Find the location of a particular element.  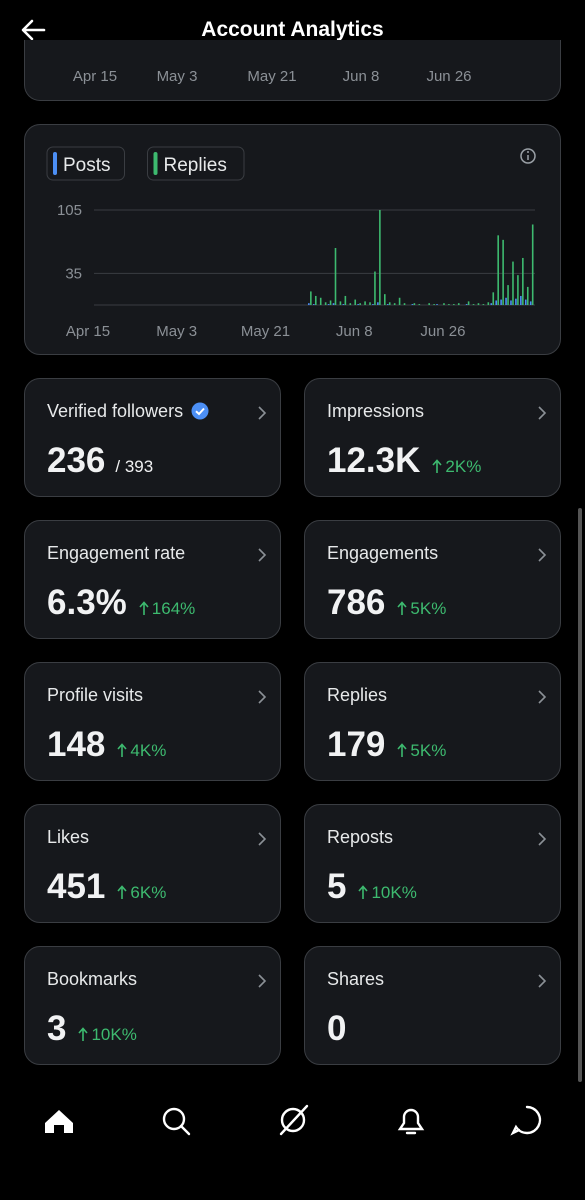

stat-card: Reposts 5 10K% is located at coordinates (432, 863).